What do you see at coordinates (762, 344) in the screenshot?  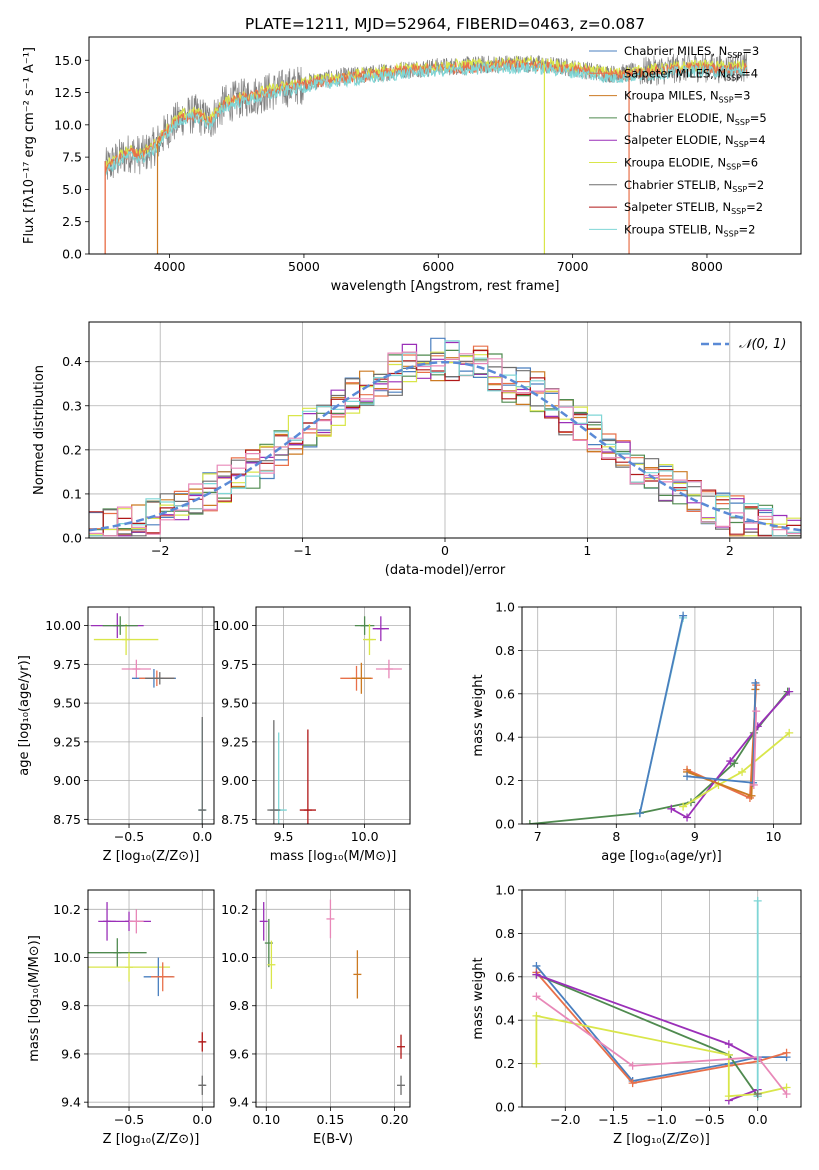 I see `legend-entry: 𝒩(0, 1)` at bounding box center [762, 344].